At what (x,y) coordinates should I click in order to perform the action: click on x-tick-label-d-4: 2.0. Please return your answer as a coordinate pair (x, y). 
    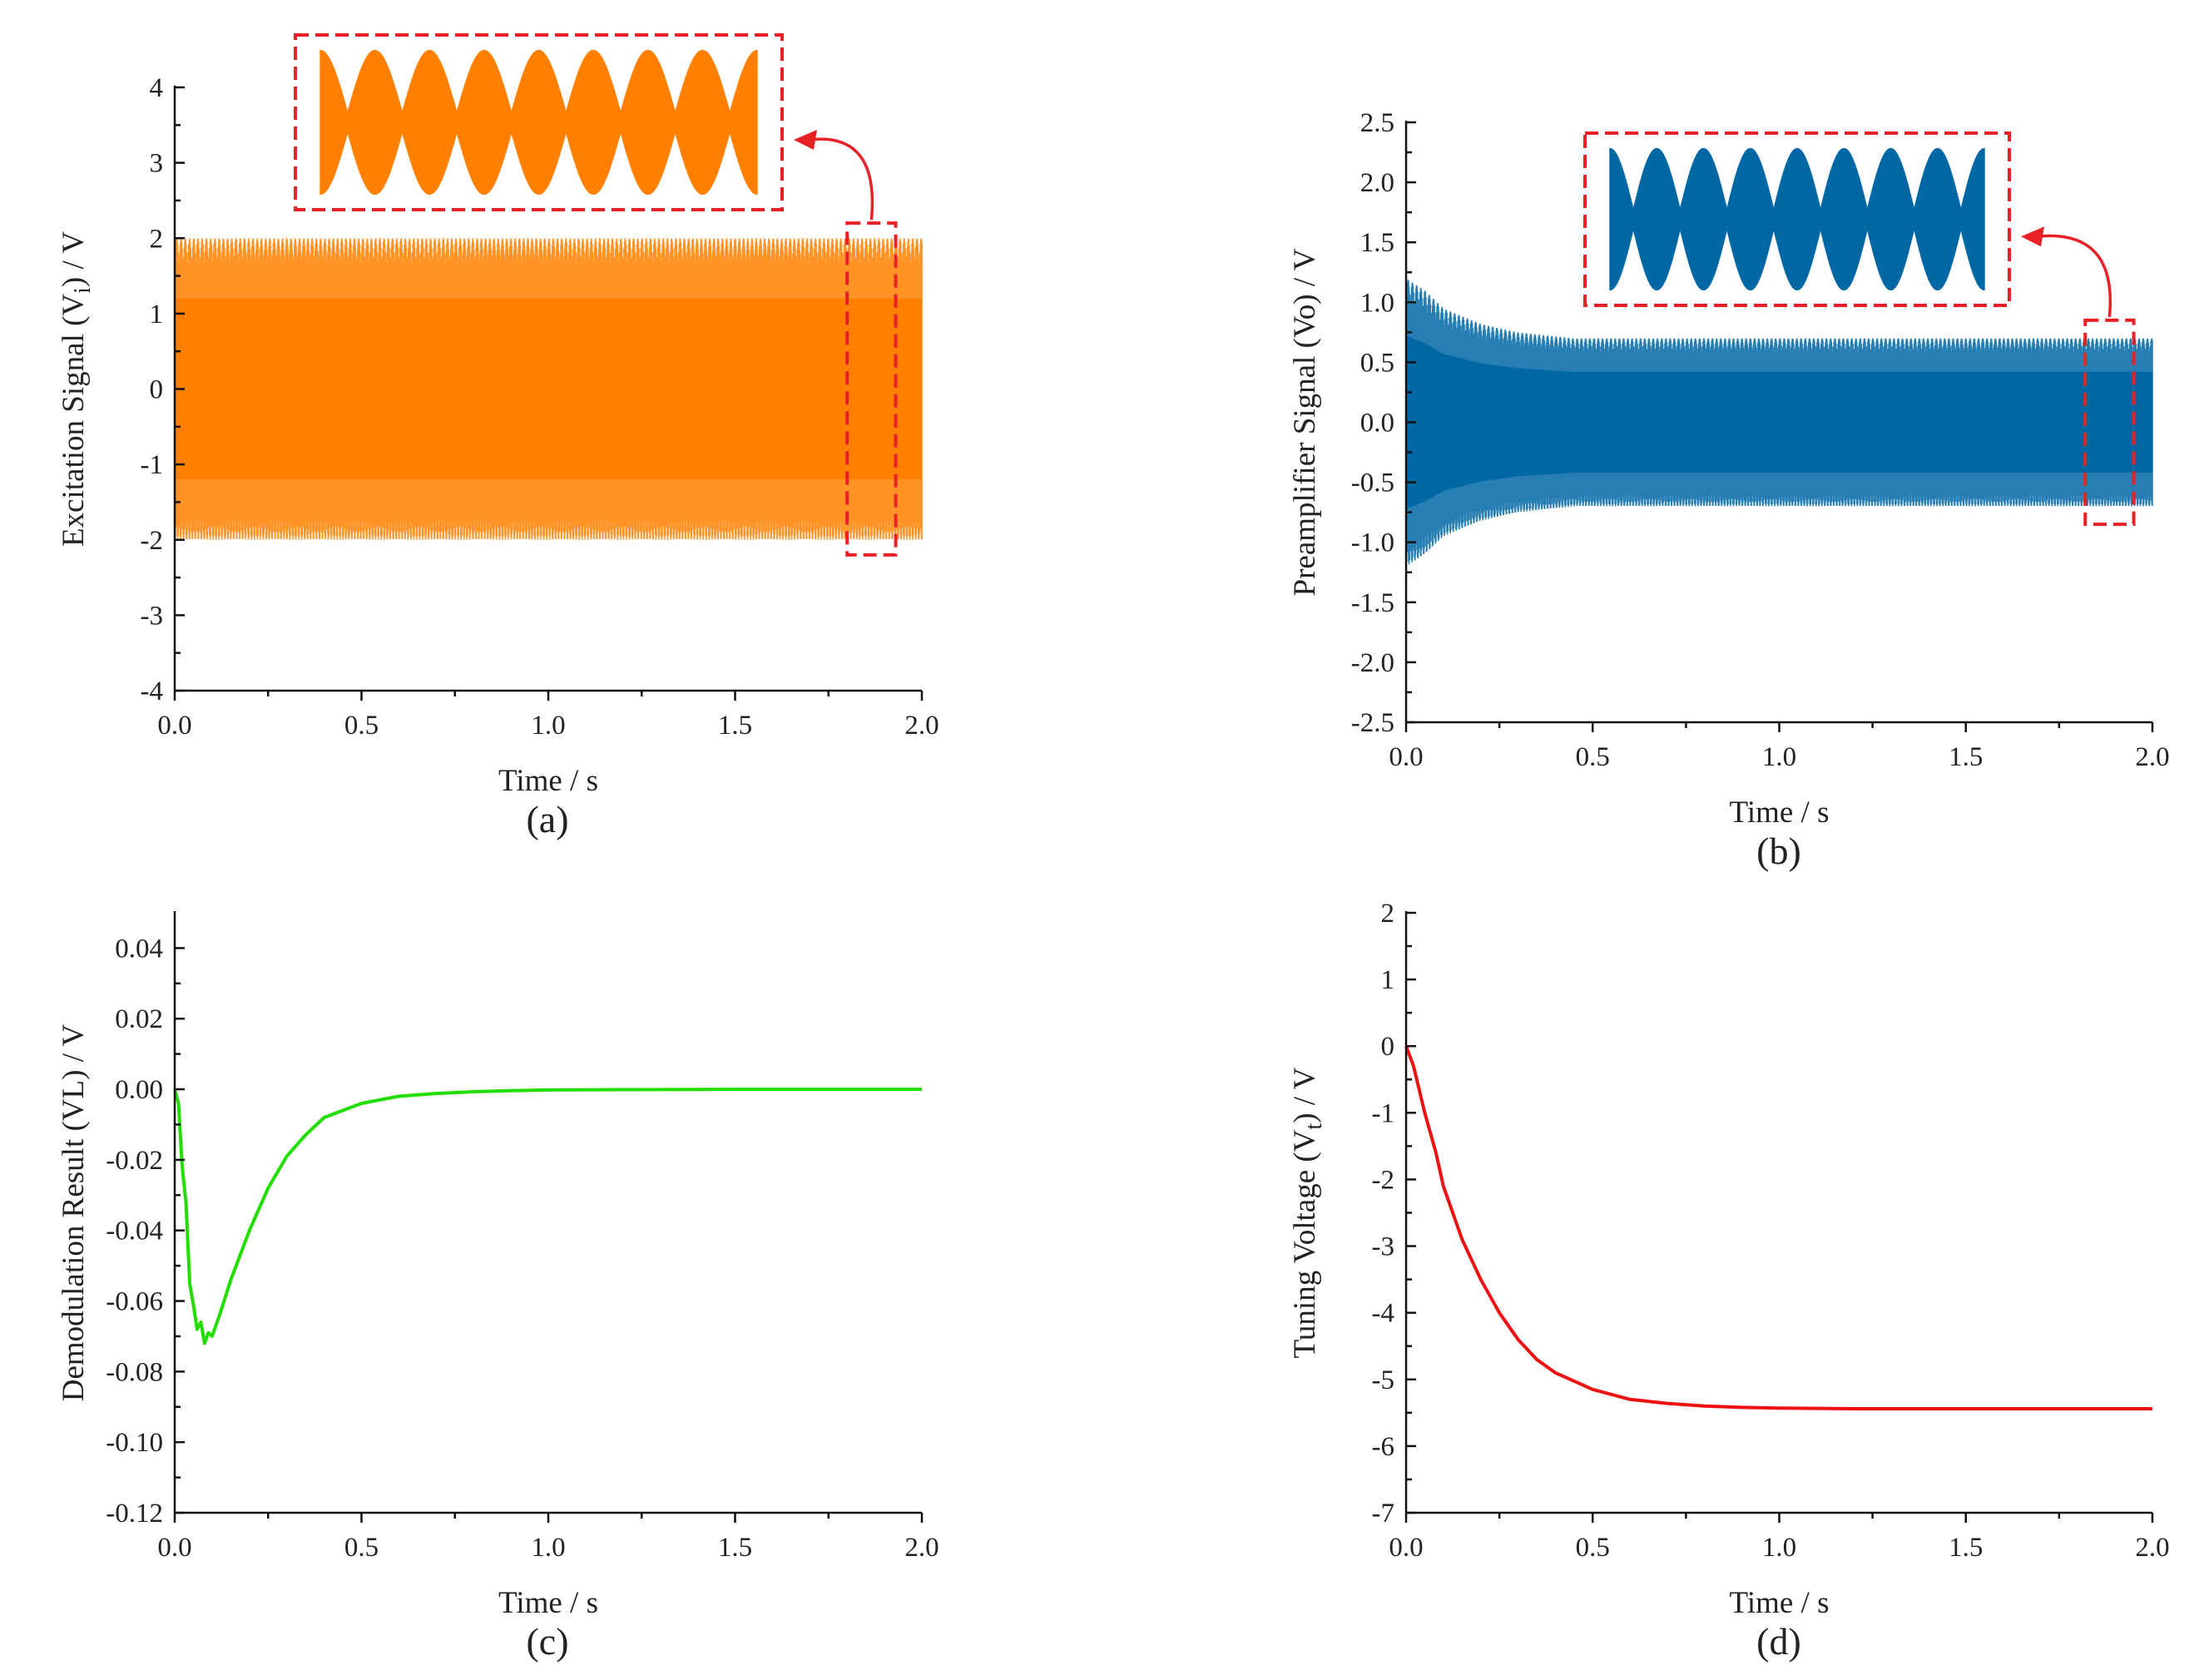
    Looking at the image, I should click on (2152, 1548).